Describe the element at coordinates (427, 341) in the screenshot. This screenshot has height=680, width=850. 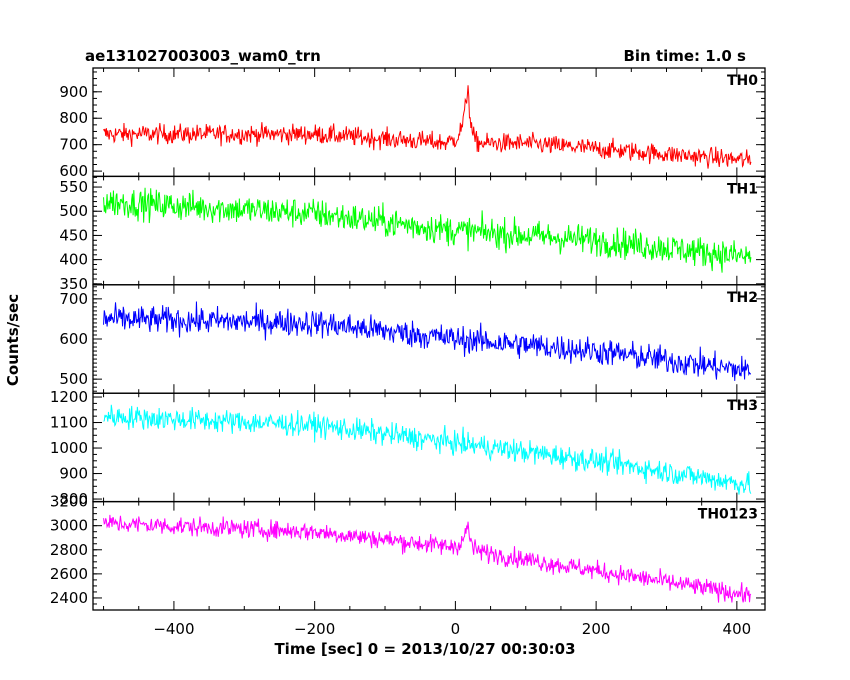
I see `series-line-th2` at that location.